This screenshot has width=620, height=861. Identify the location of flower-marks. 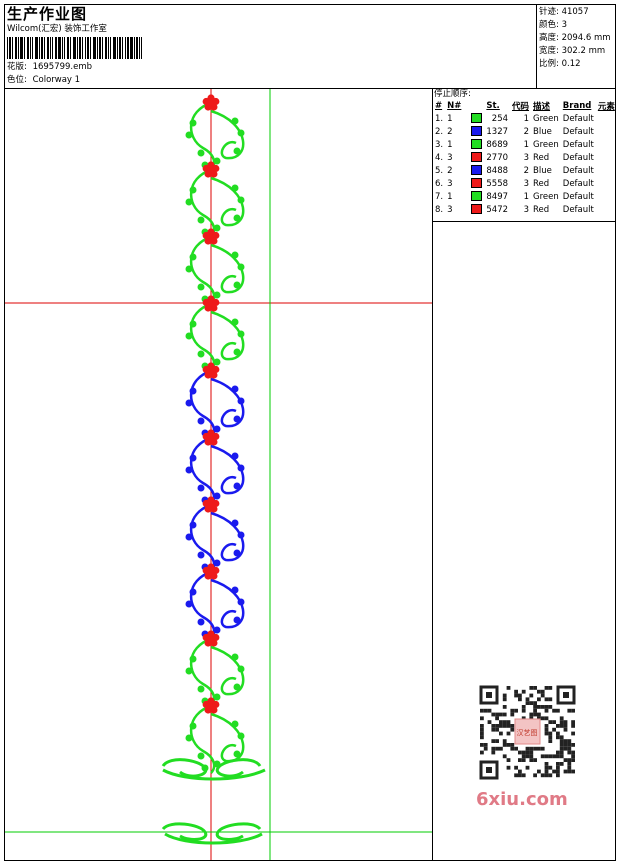
(211, 404).